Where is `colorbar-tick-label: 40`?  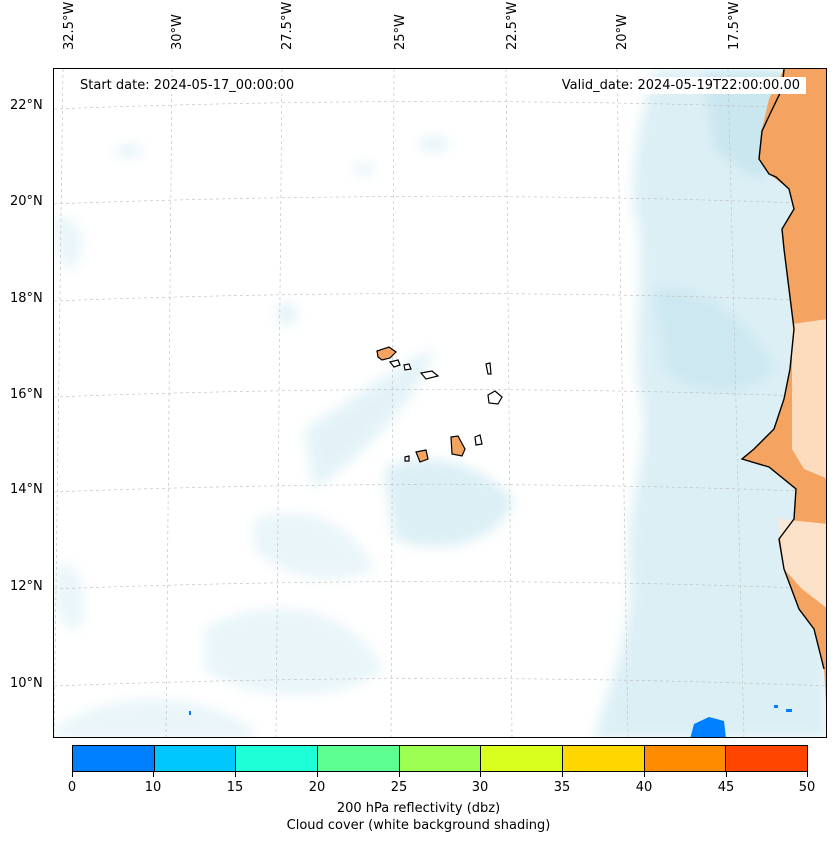 colorbar-tick-label: 40 is located at coordinates (644, 787).